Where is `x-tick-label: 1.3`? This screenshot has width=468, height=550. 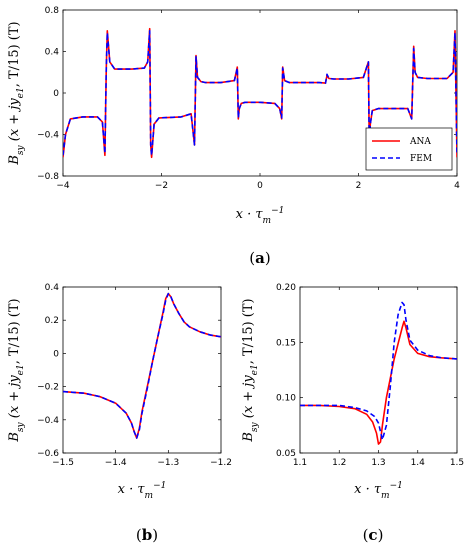
x-tick-label: 1.3 is located at coordinates (378, 463).